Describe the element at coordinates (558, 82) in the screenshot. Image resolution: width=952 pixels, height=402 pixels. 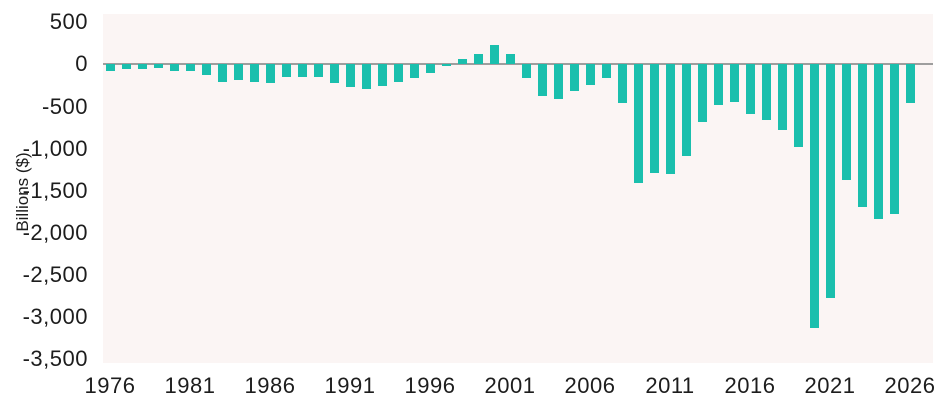
I see `bar-2004` at that location.